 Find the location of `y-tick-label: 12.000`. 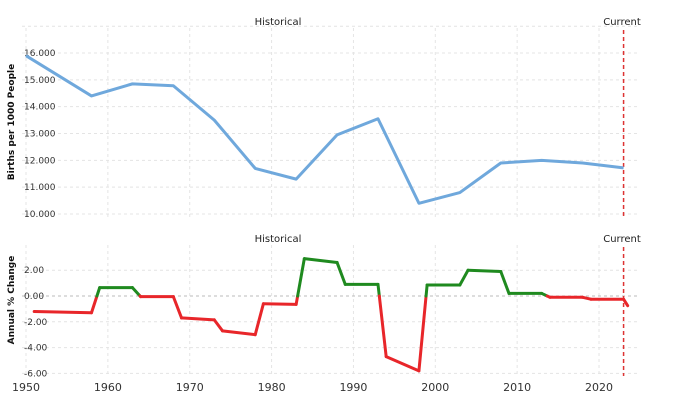

y-tick-label: 12.000 is located at coordinates (40, 161).